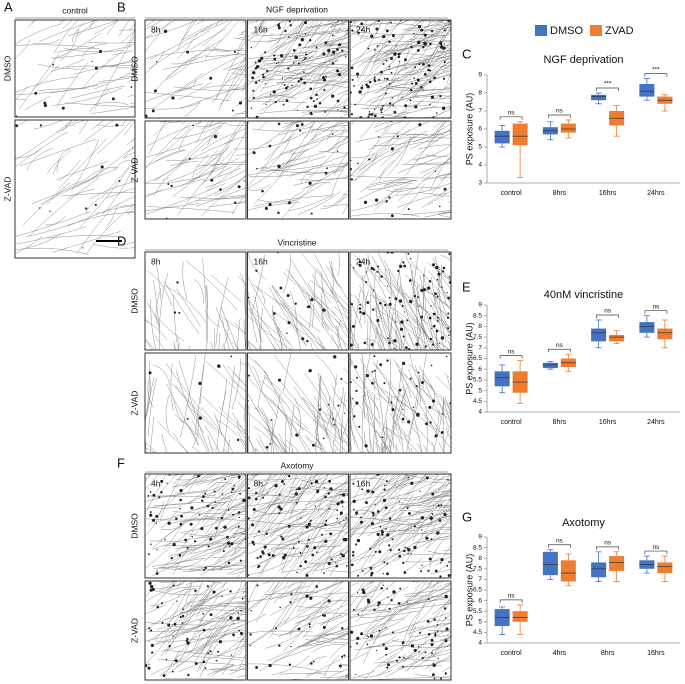 The image size is (685, 684). I want to click on x-tick-label: 24hrs, so click(656, 193).